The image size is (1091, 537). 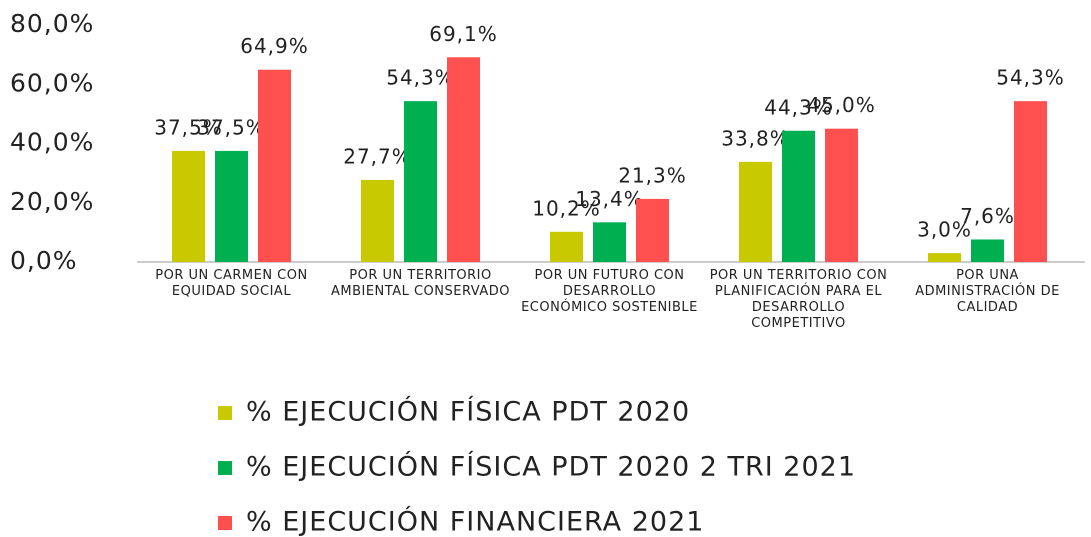 I want to click on y-tick-label: 20,0%, so click(x=52, y=201).